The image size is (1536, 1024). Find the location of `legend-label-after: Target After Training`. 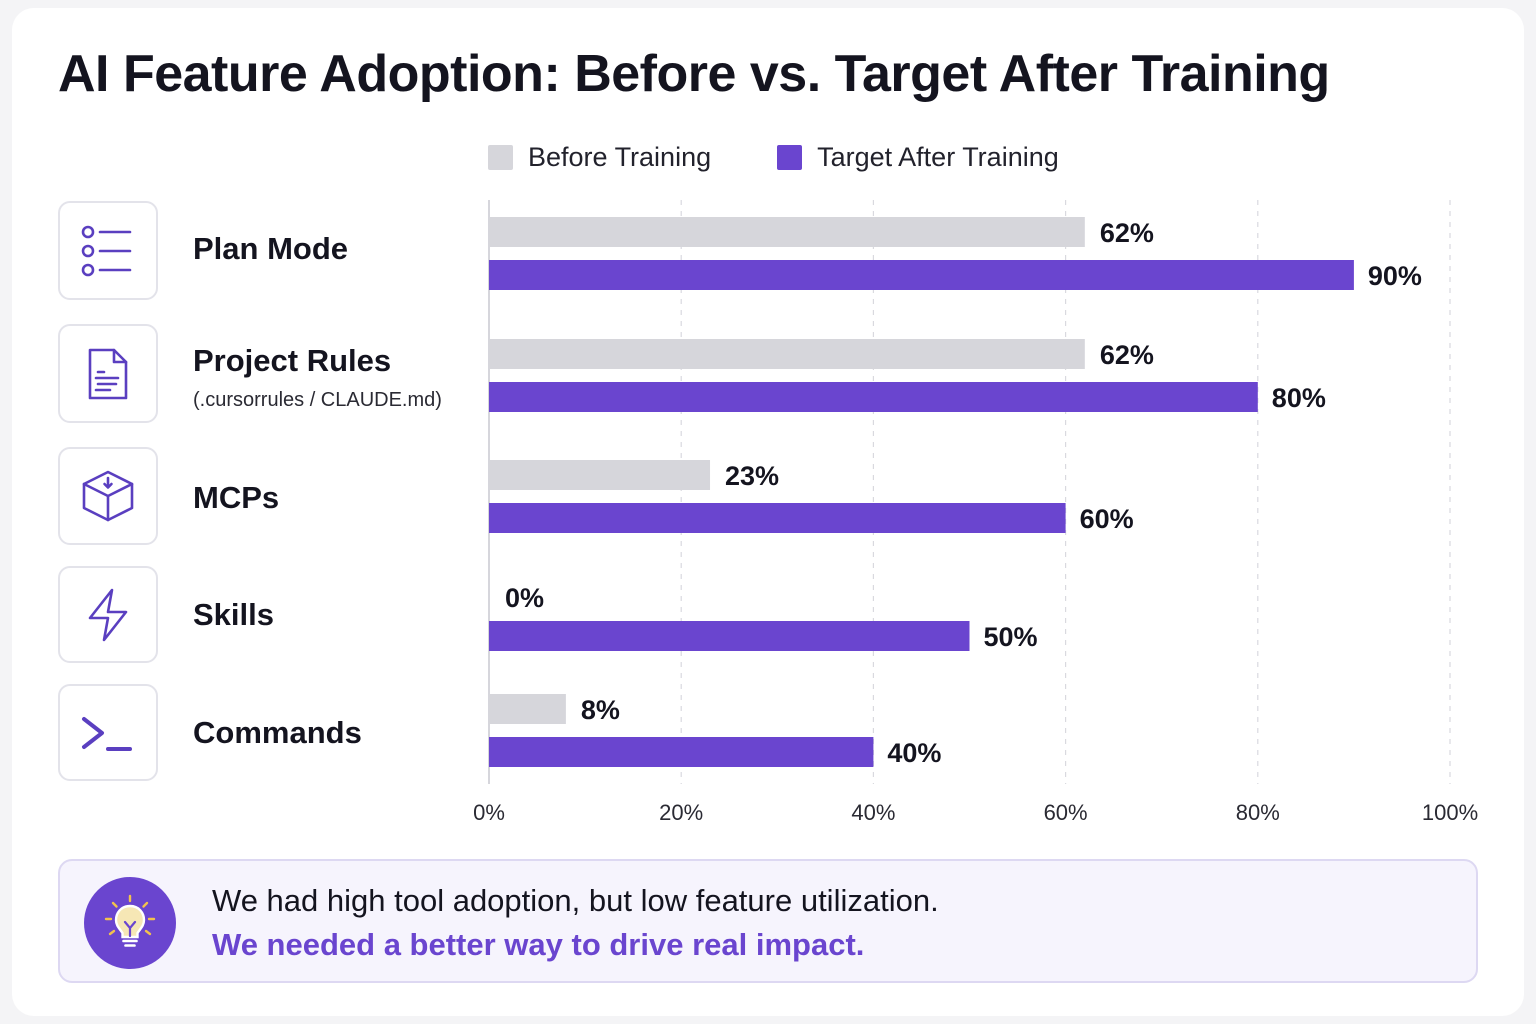

legend-label-after: Target After Training is located at coordinates (938, 156).